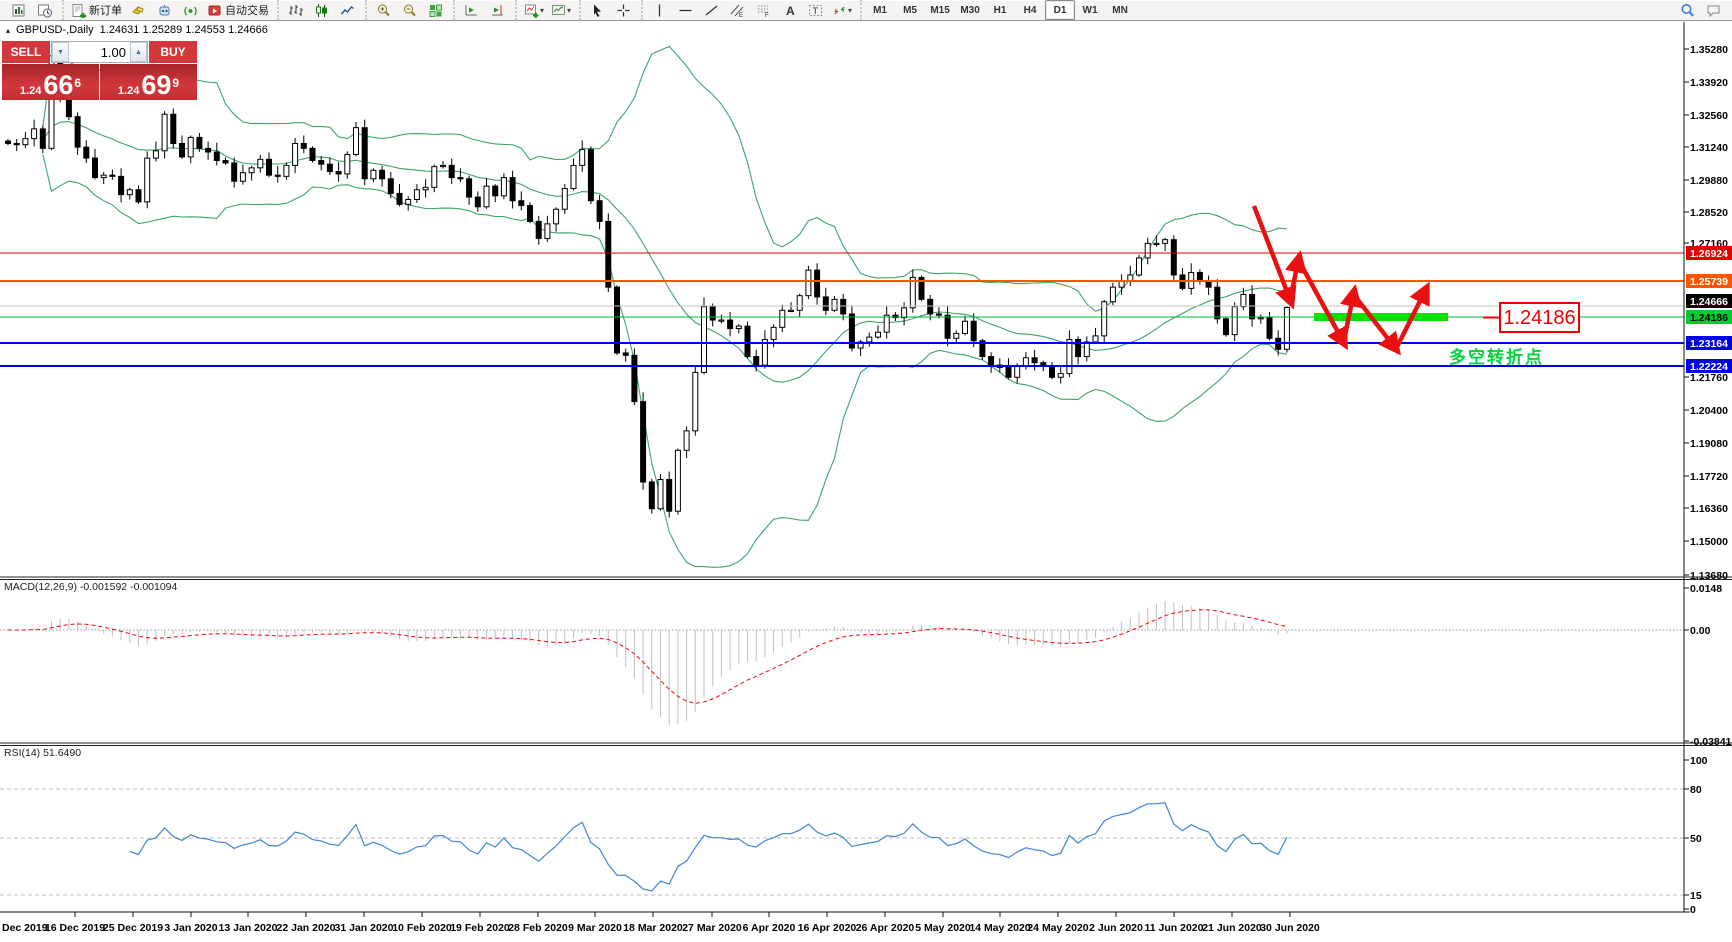 The width and height of the screenshot is (1732, 942). I want to click on vertical-line-button, so click(659, 10).